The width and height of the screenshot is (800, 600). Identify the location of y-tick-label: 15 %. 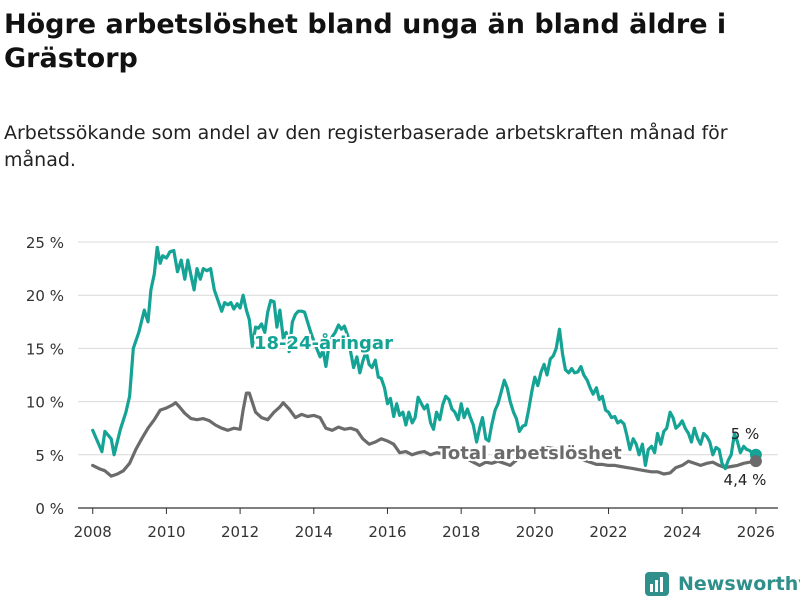
(45, 349).